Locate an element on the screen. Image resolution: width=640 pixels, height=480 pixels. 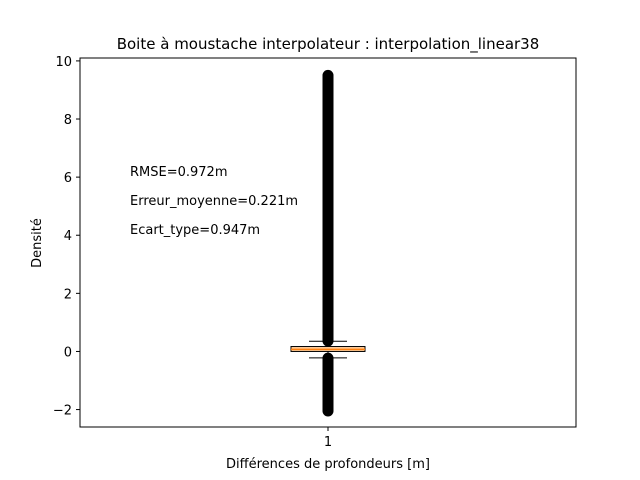
y-tick-label: 4 is located at coordinates (68, 236).